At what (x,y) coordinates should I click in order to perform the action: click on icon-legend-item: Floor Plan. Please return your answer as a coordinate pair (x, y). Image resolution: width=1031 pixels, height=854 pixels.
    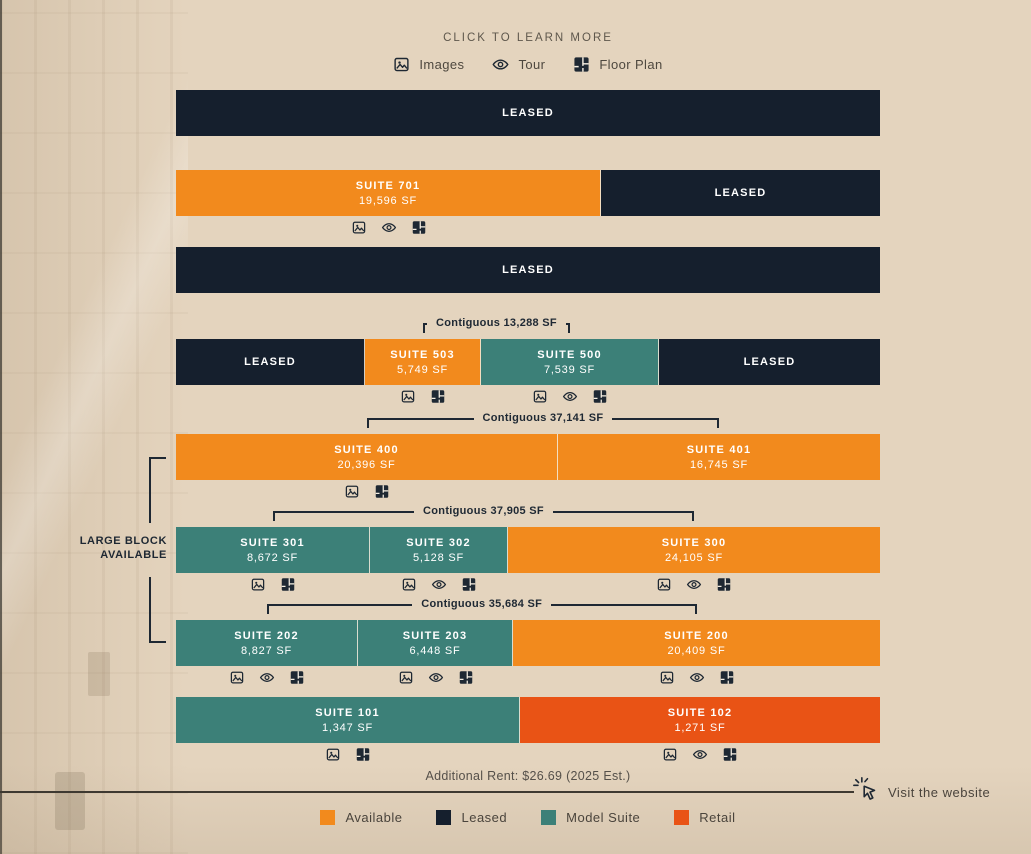
    Looking at the image, I should click on (617, 64).